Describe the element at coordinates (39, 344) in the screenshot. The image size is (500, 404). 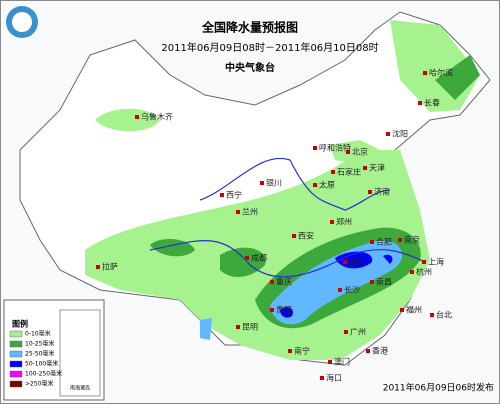
I see `legend-label: 10-25毫米` at that location.